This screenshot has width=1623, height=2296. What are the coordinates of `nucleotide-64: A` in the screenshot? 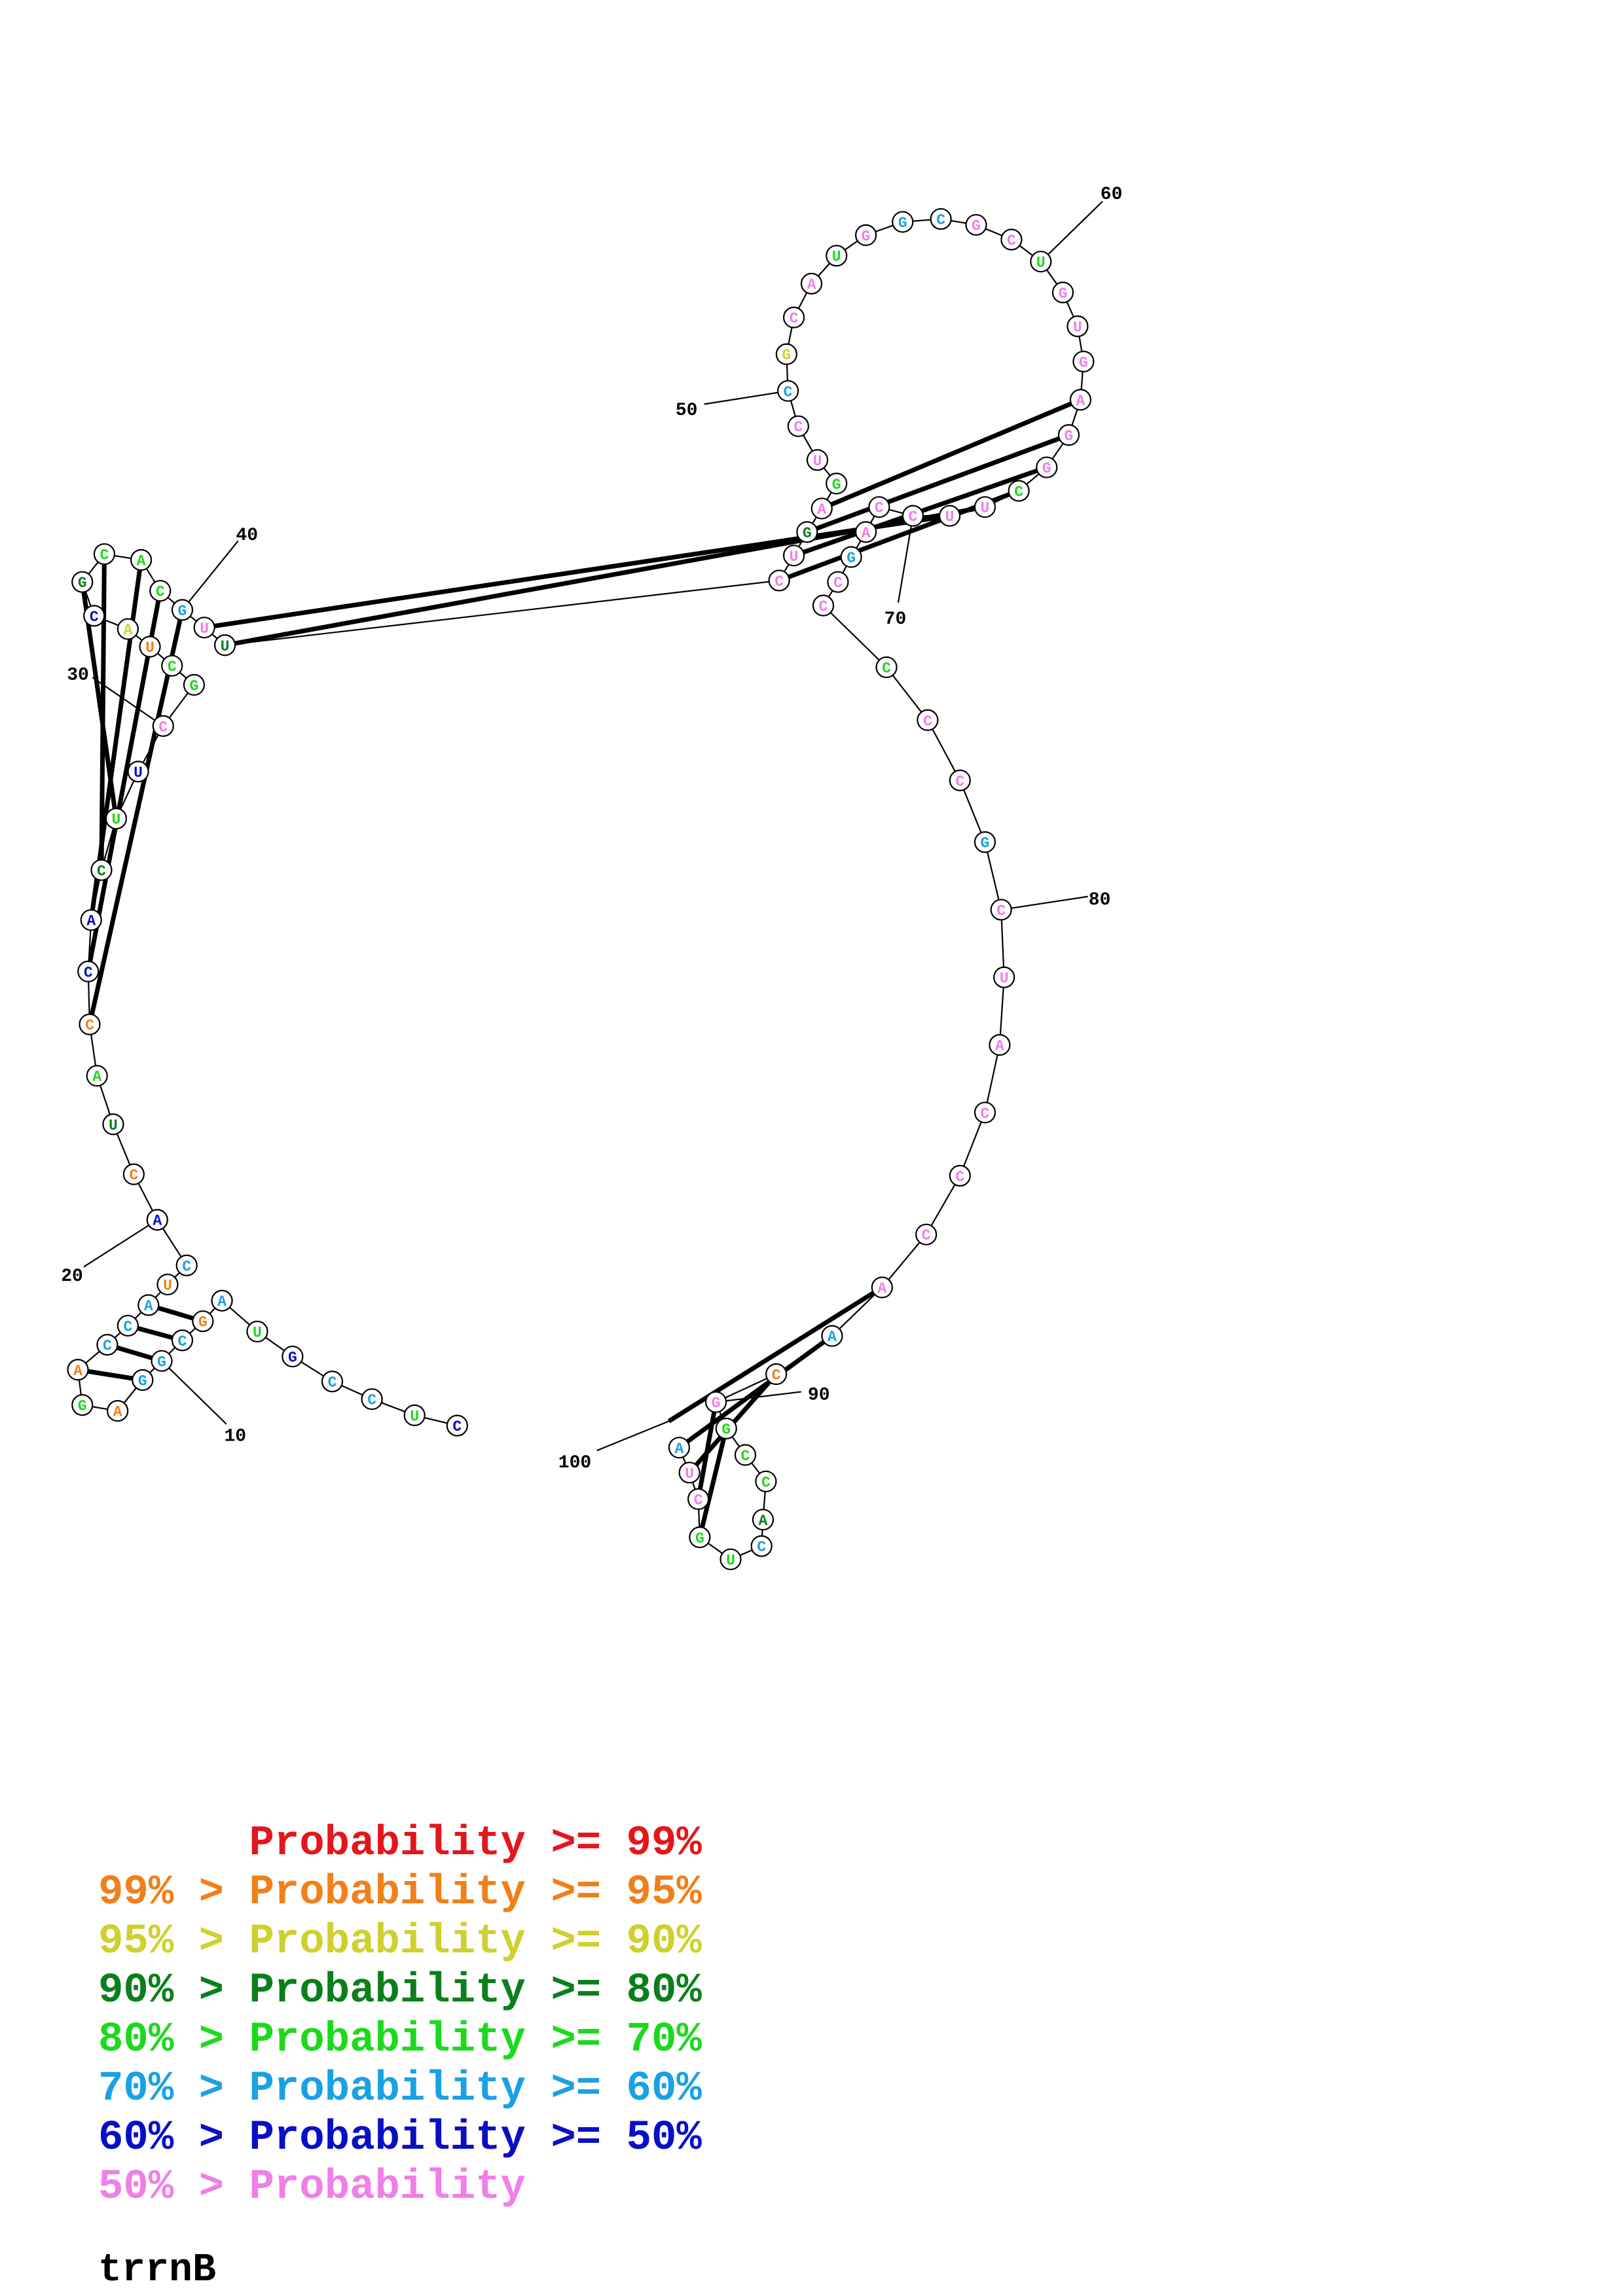 It's located at (1080, 400).